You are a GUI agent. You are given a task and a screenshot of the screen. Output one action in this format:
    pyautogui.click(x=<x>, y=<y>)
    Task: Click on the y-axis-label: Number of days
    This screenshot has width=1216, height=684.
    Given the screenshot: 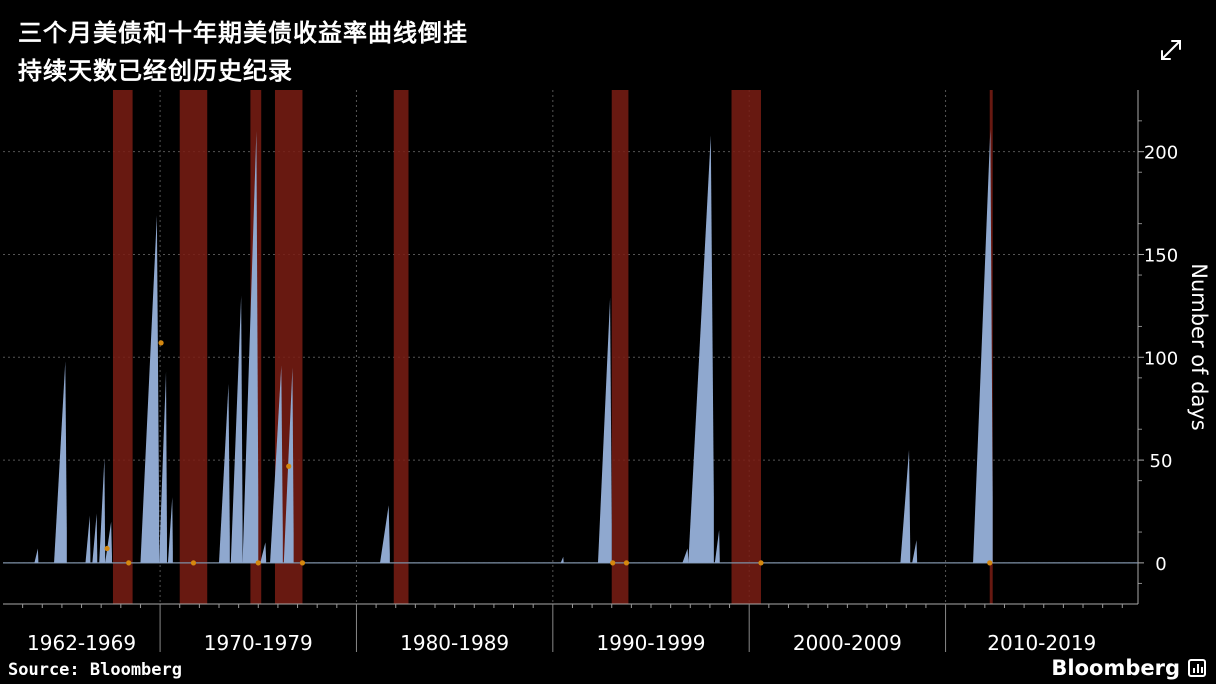 What is the action you would take?
    pyautogui.click(x=1199, y=347)
    